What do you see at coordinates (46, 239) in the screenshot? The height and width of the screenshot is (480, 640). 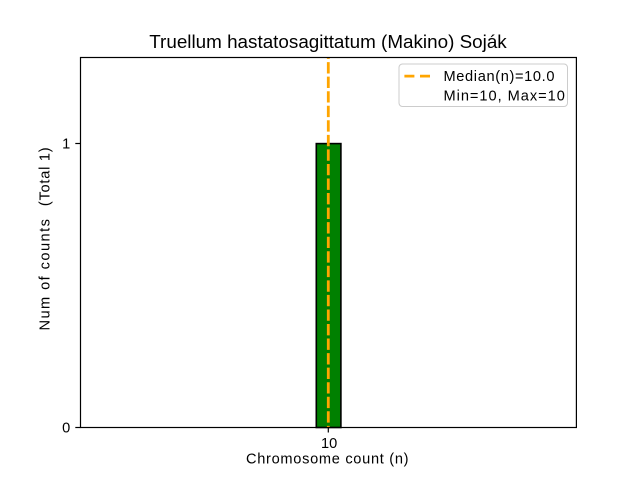 I see `svg-text: Num of counts(Total 1)` at bounding box center [46, 239].